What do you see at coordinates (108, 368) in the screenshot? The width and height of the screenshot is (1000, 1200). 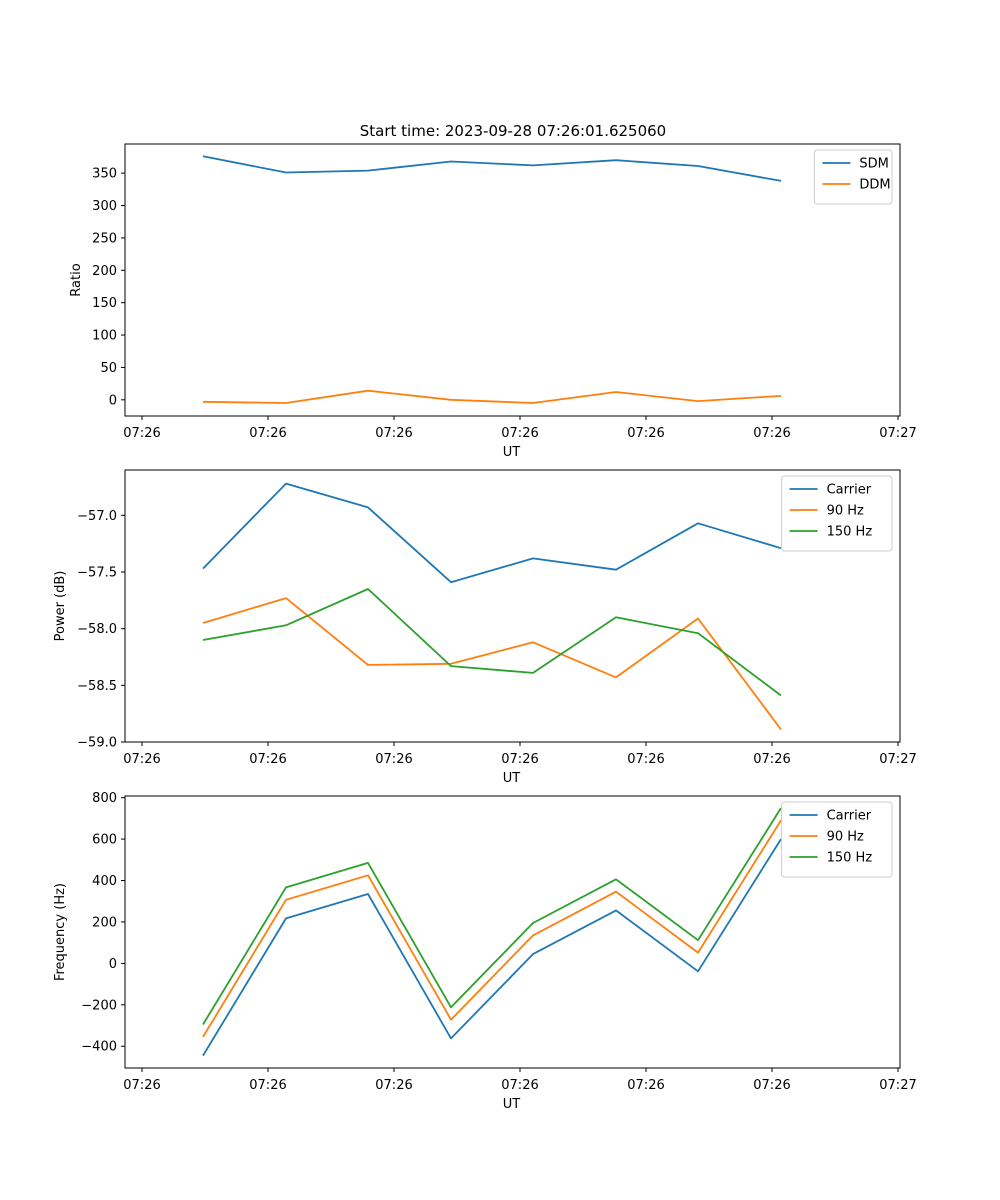 I see `y-tick-label: 50` at bounding box center [108, 368].